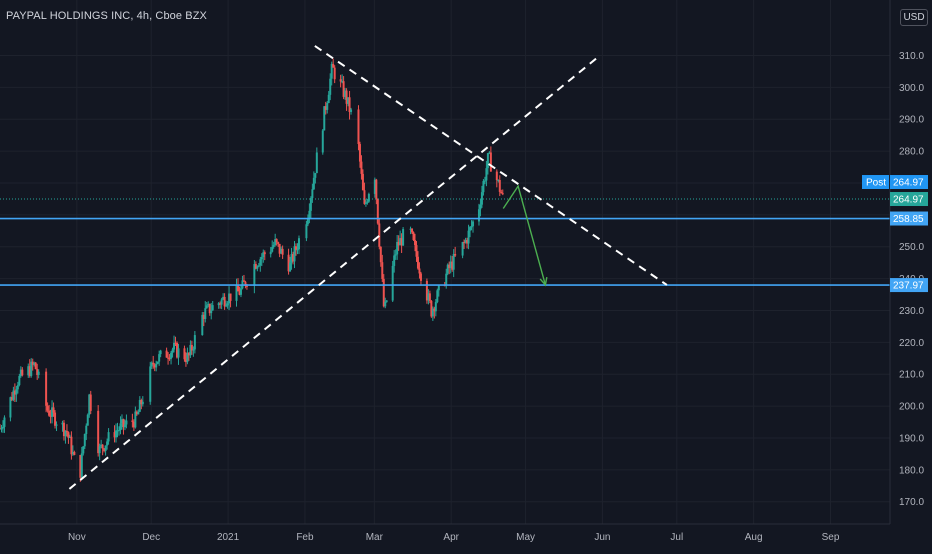  What do you see at coordinates (911, 470) in the screenshot?
I see `price-tick-label: 180.0` at bounding box center [911, 470].